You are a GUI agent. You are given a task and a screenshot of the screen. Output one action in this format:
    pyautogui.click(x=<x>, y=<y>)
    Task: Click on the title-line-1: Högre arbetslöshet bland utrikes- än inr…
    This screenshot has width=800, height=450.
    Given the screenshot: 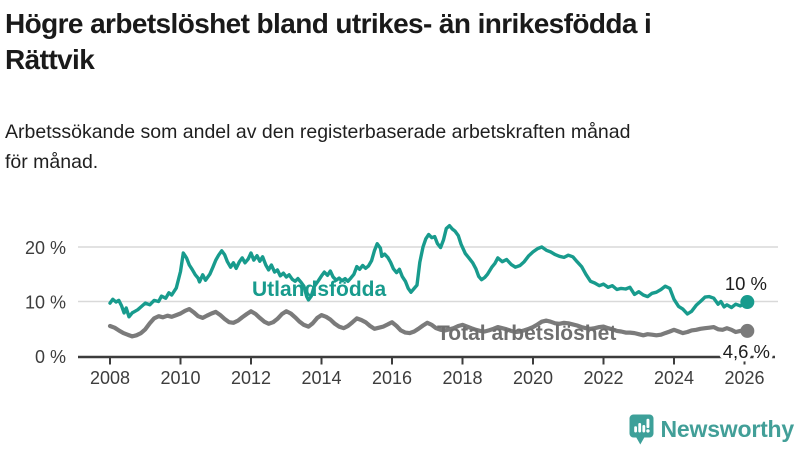 What is the action you would take?
    pyautogui.click(x=328, y=23)
    